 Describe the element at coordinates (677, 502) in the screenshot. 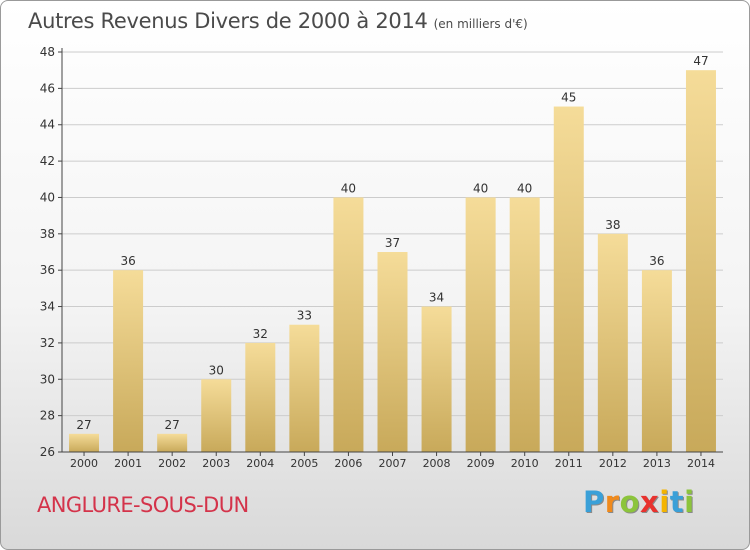

I see `logo-letter: t` at that location.